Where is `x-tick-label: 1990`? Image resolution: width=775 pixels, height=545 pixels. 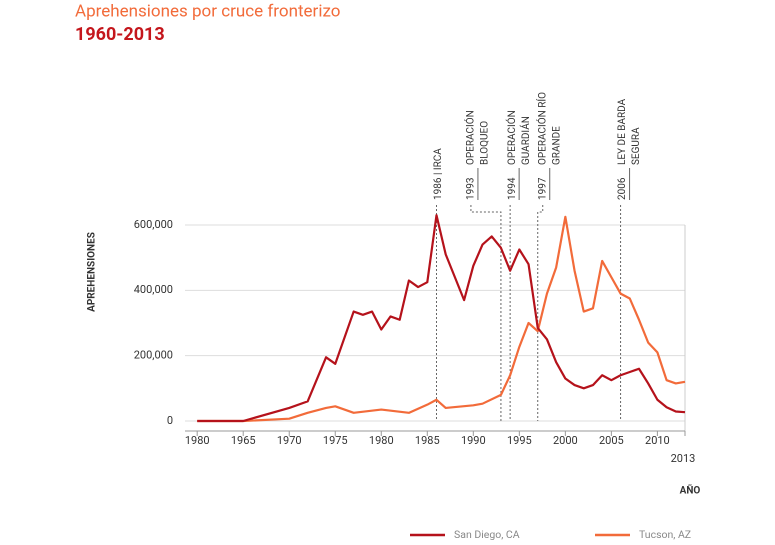
x-tick-label: 1990 is located at coordinates (473, 440).